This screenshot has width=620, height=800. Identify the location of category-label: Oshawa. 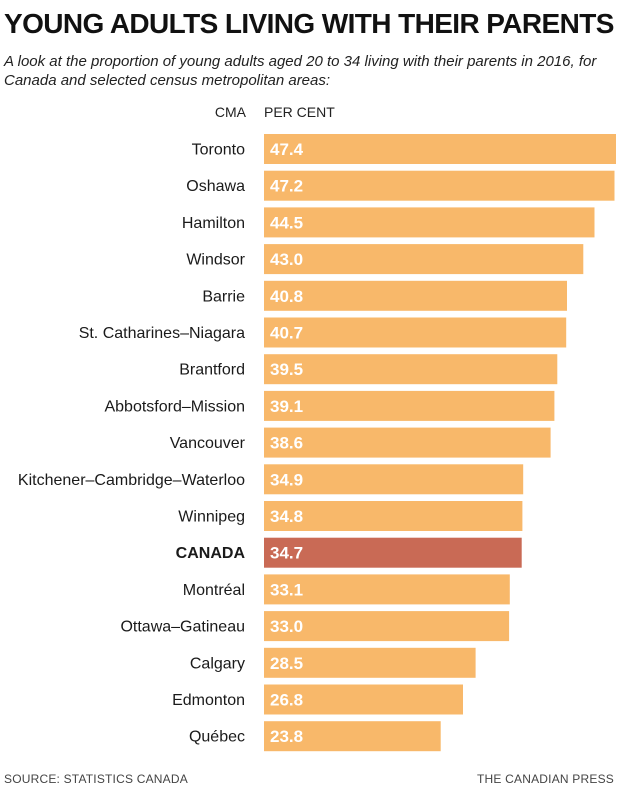
(215, 186).